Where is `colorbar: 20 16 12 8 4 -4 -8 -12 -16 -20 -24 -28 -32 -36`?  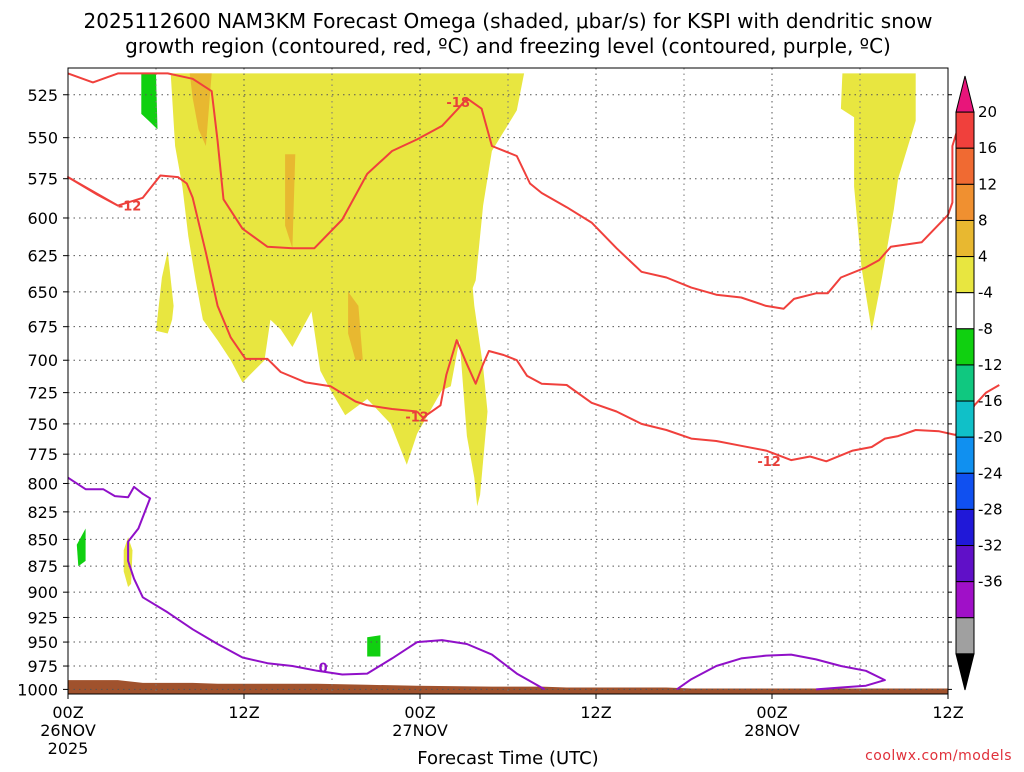
colorbar: 20 16 12 8 4 -4 -8 -12 -16 -20 -24 -28 -32 -36 is located at coordinates (979, 383).